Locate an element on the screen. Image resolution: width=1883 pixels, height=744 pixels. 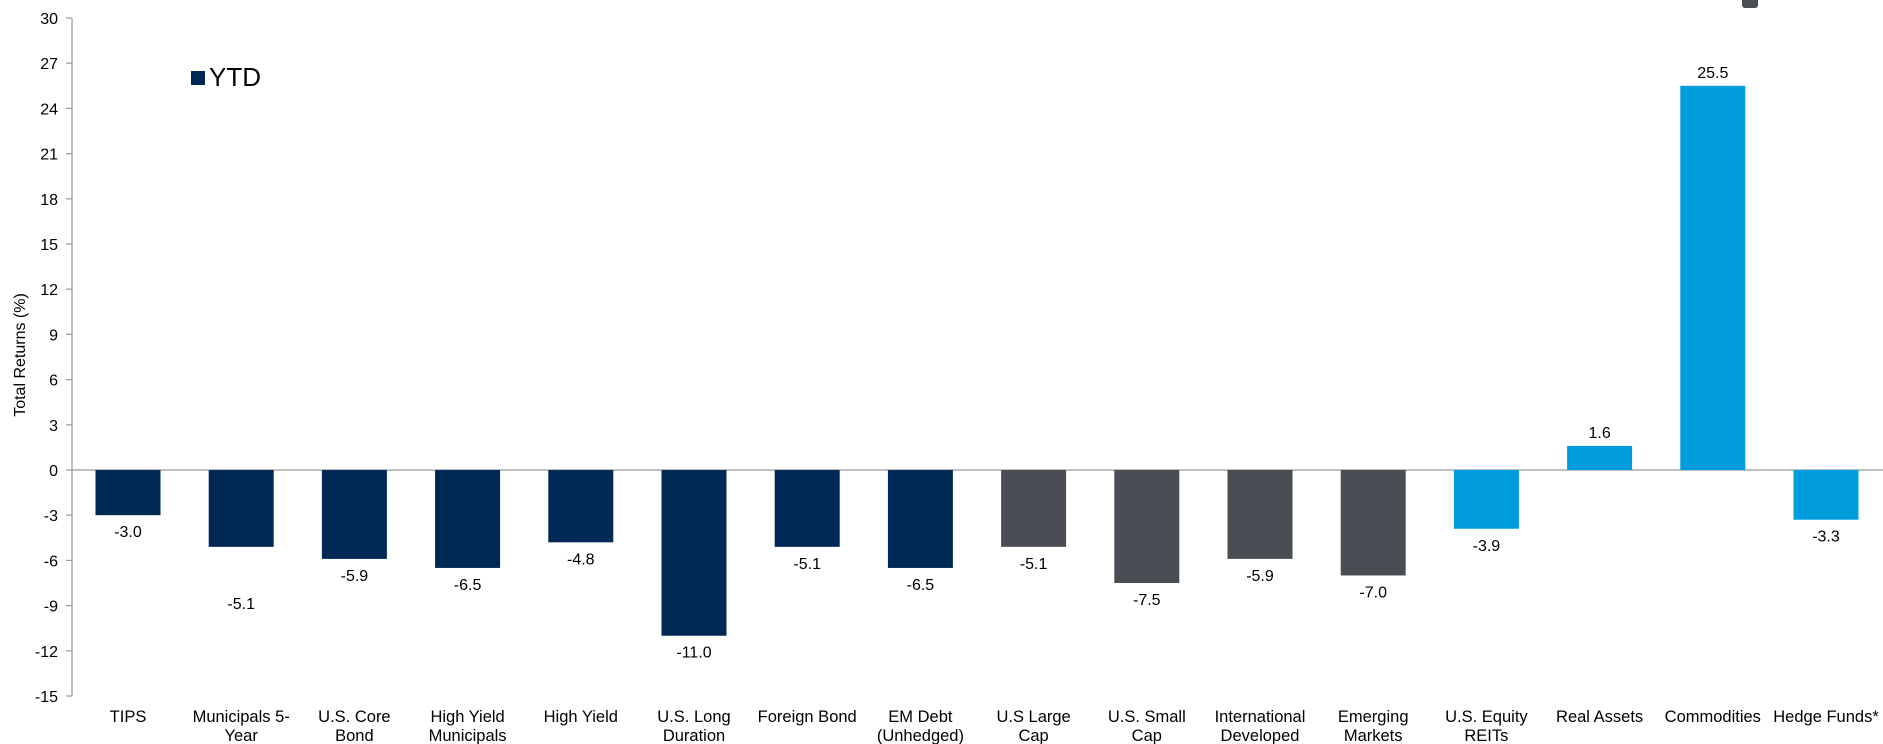
category-label: International Developed is located at coordinates (1260, 726).